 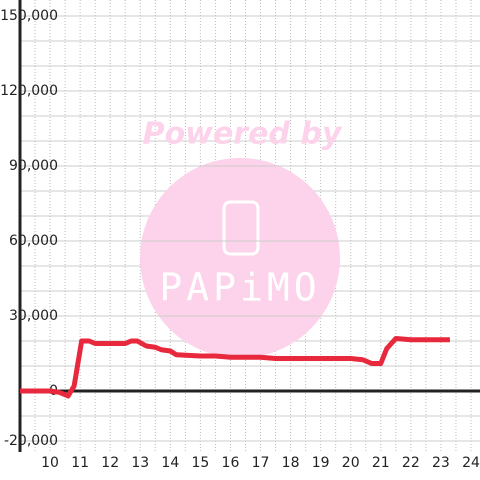 What do you see at coordinates (140, 463) in the screenshot?
I see `x-tick-label: 13` at bounding box center [140, 463].